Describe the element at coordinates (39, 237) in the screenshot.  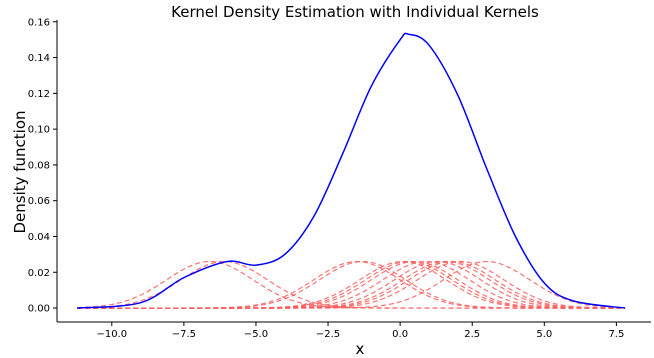
I see `y-tick-label: 0.04` at that location.